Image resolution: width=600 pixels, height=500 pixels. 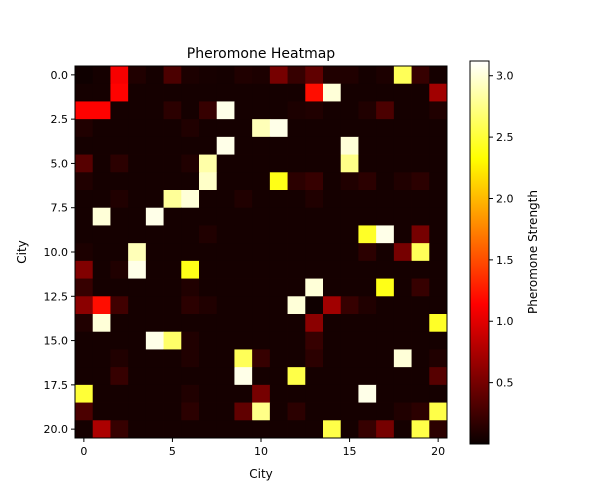 What do you see at coordinates (350, 451) in the screenshot?
I see `x-tick-label: 15` at bounding box center [350, 451].